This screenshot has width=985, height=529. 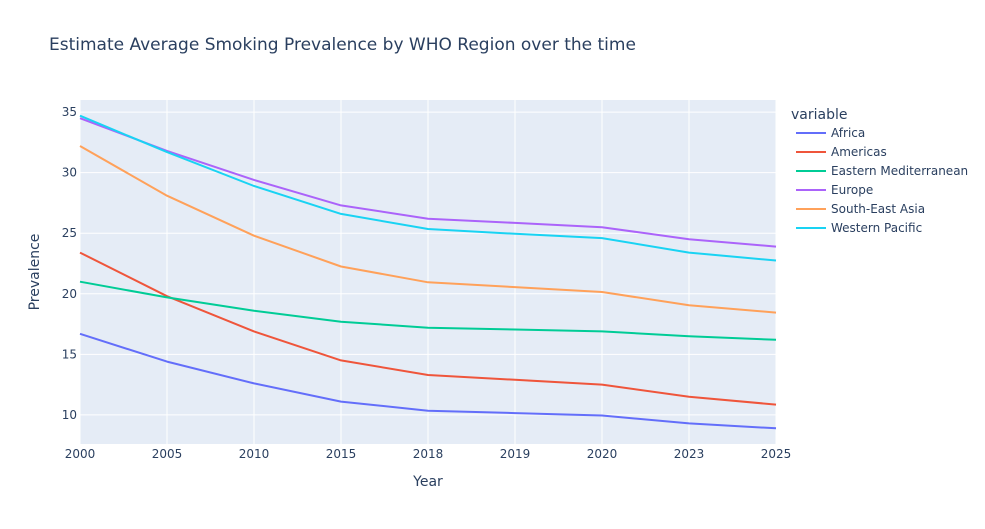 I want to click on legend-label: Eastern Mediterranean, so click(x=899, y=171).